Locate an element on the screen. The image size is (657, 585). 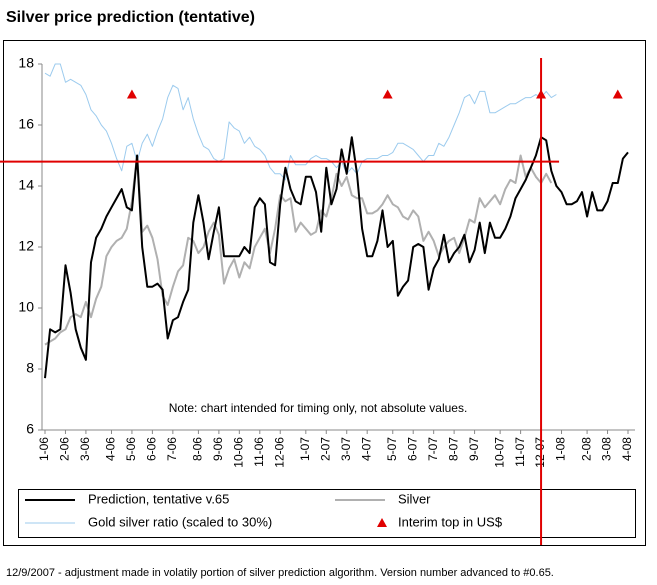
legend-label: Silver is located at coordinates (414, 498).